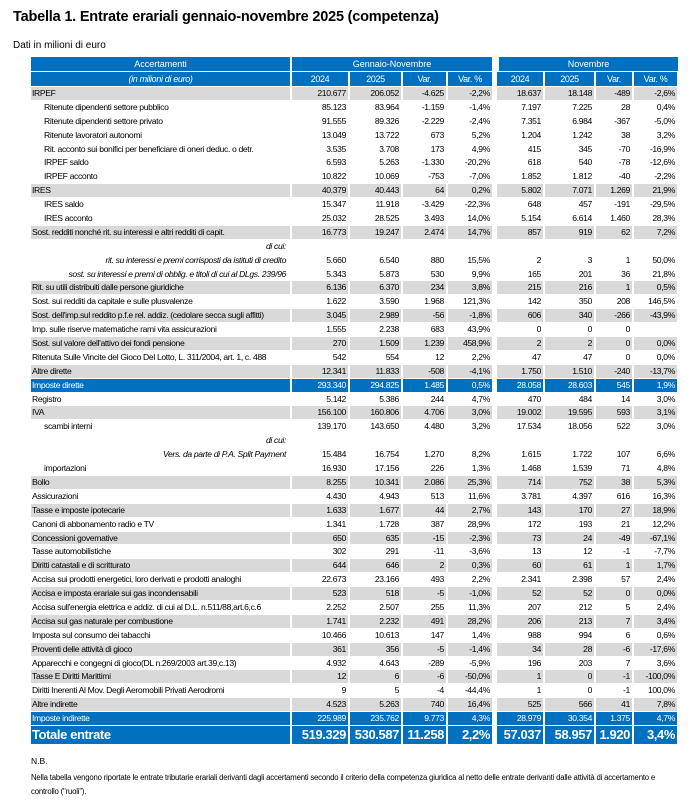 This screenshot has width=695, height=802. I want to click on cell-value: 5.142, so click(336, 398).